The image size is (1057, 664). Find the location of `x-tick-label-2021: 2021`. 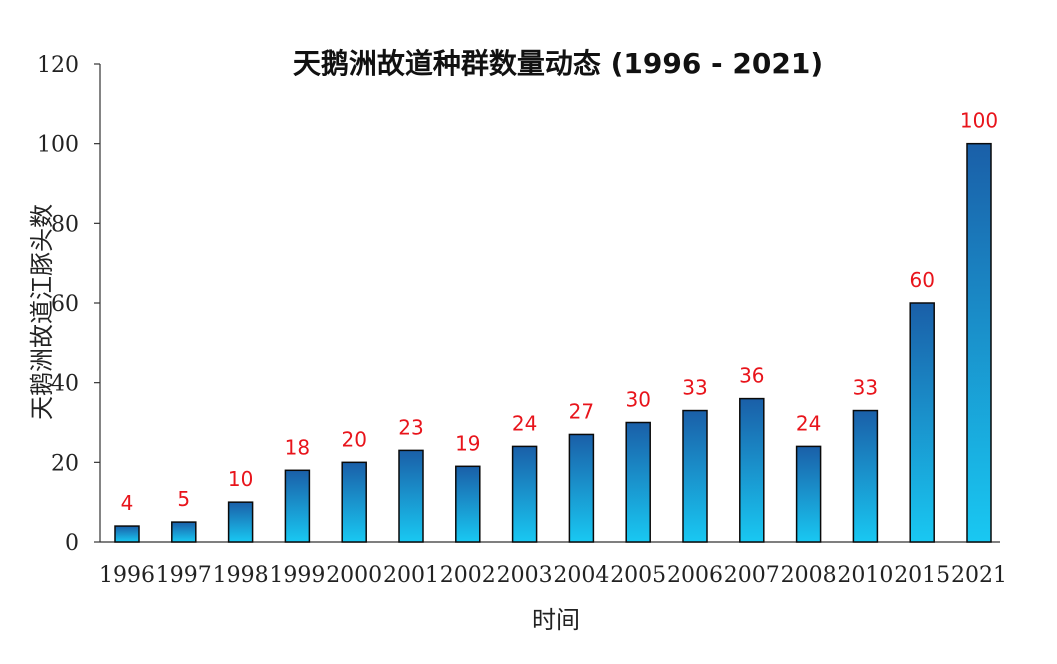

x-tick-label-2021: 2021 is located at coordinates (979, 575).